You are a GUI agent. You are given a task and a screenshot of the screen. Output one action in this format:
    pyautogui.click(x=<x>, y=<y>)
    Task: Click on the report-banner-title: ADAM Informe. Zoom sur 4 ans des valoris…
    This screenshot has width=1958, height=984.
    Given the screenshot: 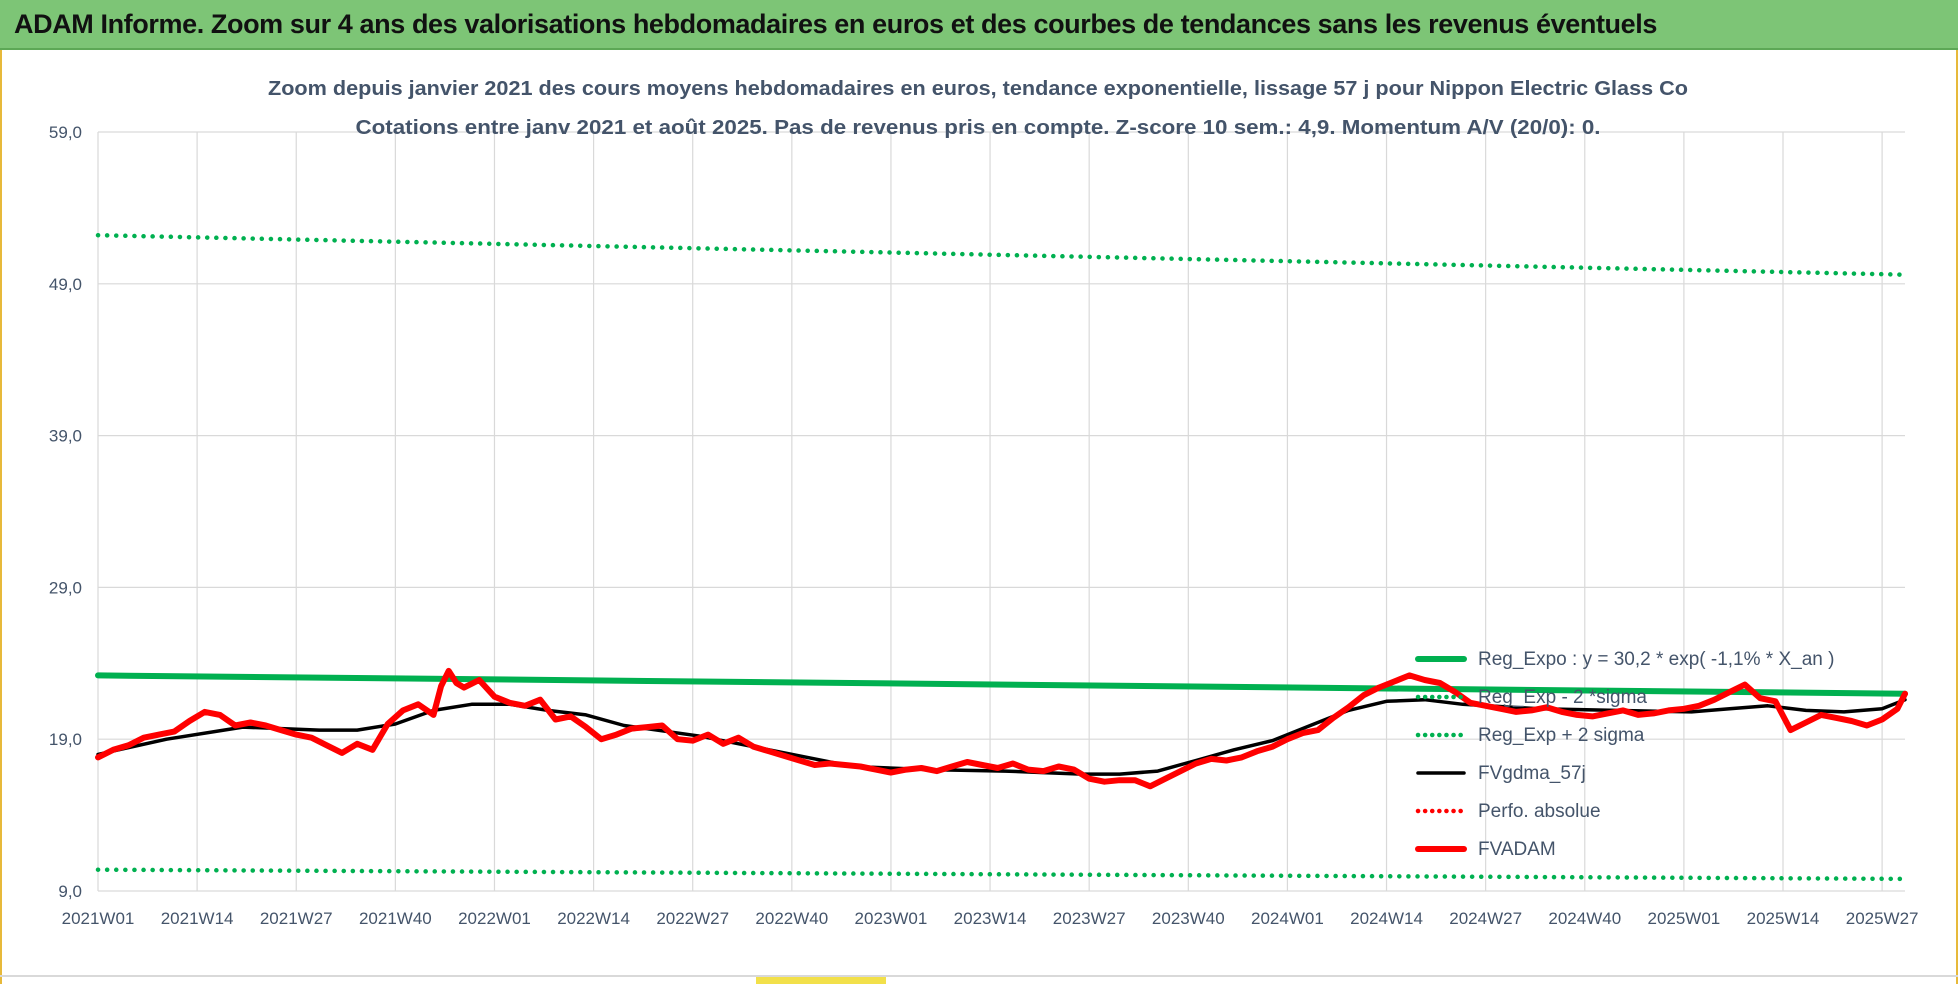 What is the action you would take?
    pyautogui.click(x=835, y=24)
    